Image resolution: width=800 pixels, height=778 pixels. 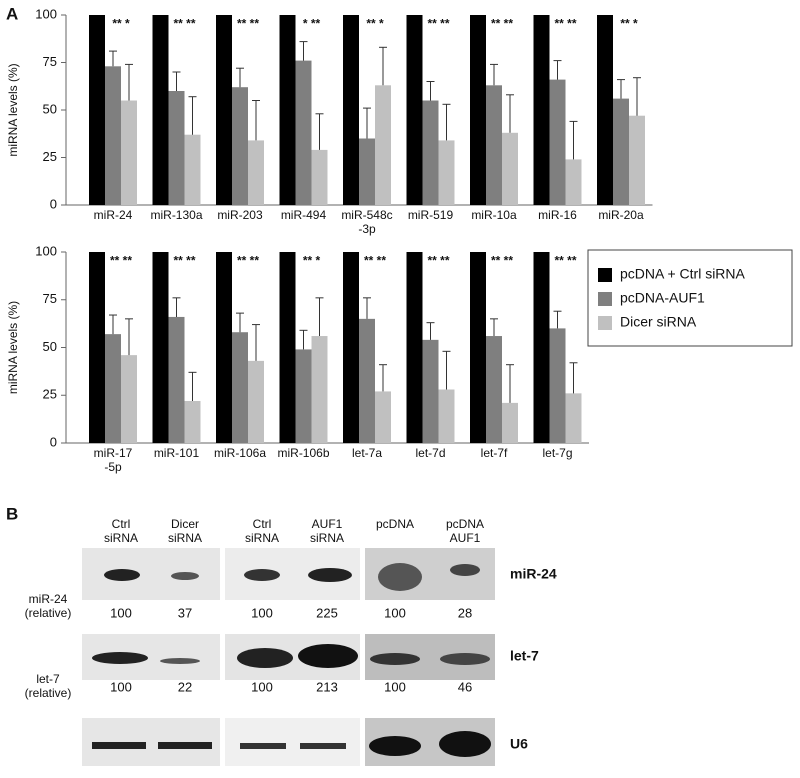 What do you see at coordinates (327, 612) in the screenshot?
I see `relative-value: 225` at bounding box center [327, 612].